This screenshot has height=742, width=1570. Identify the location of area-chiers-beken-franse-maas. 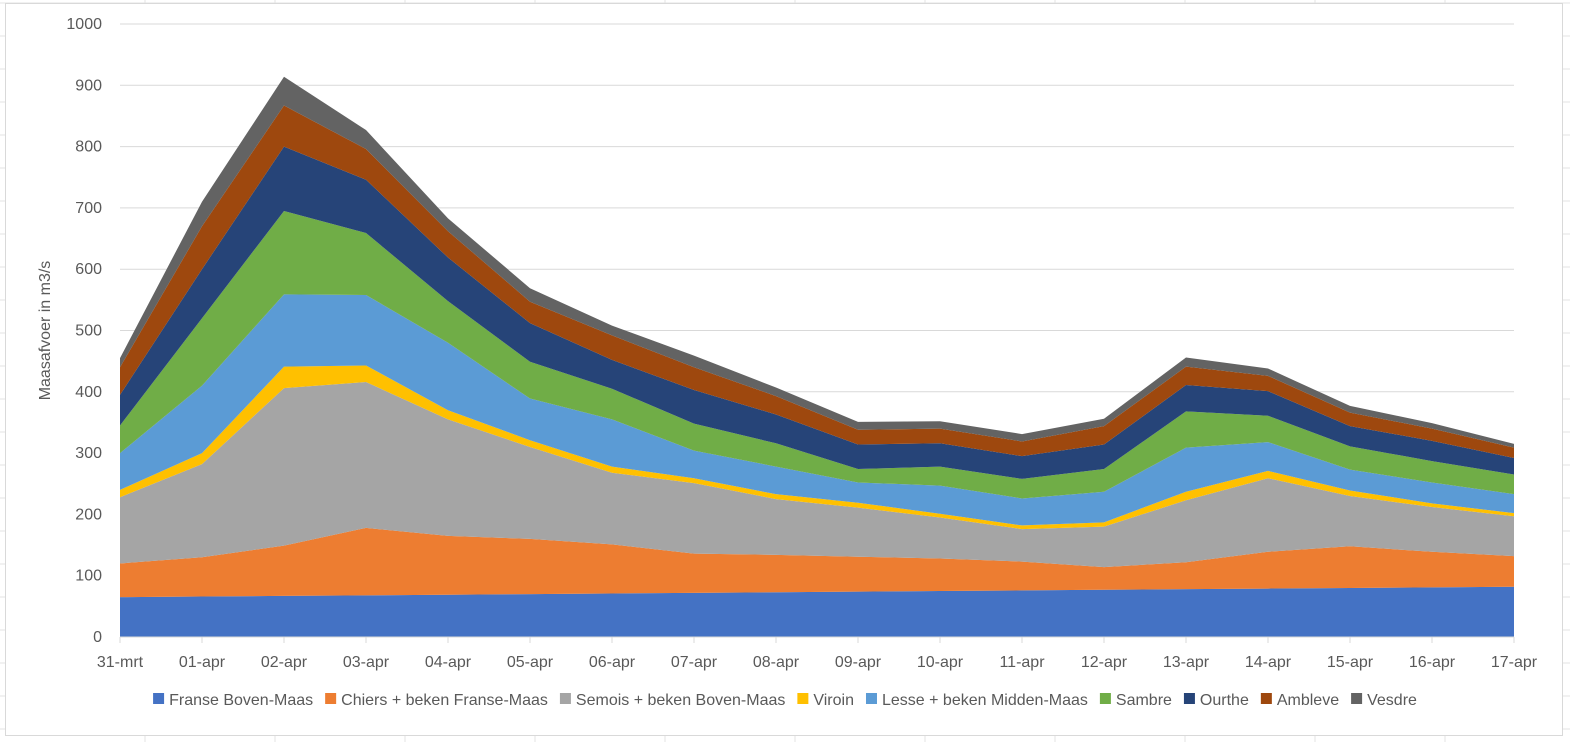
(817, 562).